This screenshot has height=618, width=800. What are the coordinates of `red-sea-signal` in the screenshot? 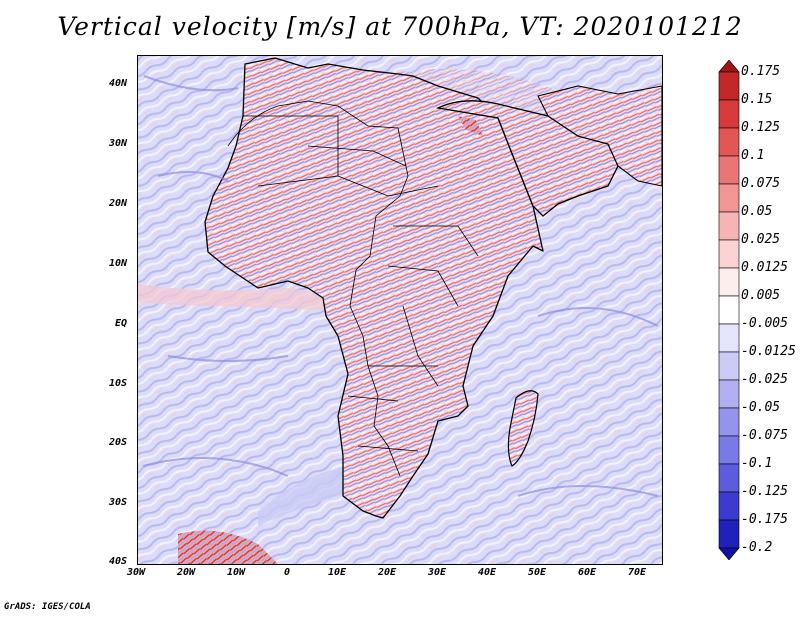 It's located at (470, 126).